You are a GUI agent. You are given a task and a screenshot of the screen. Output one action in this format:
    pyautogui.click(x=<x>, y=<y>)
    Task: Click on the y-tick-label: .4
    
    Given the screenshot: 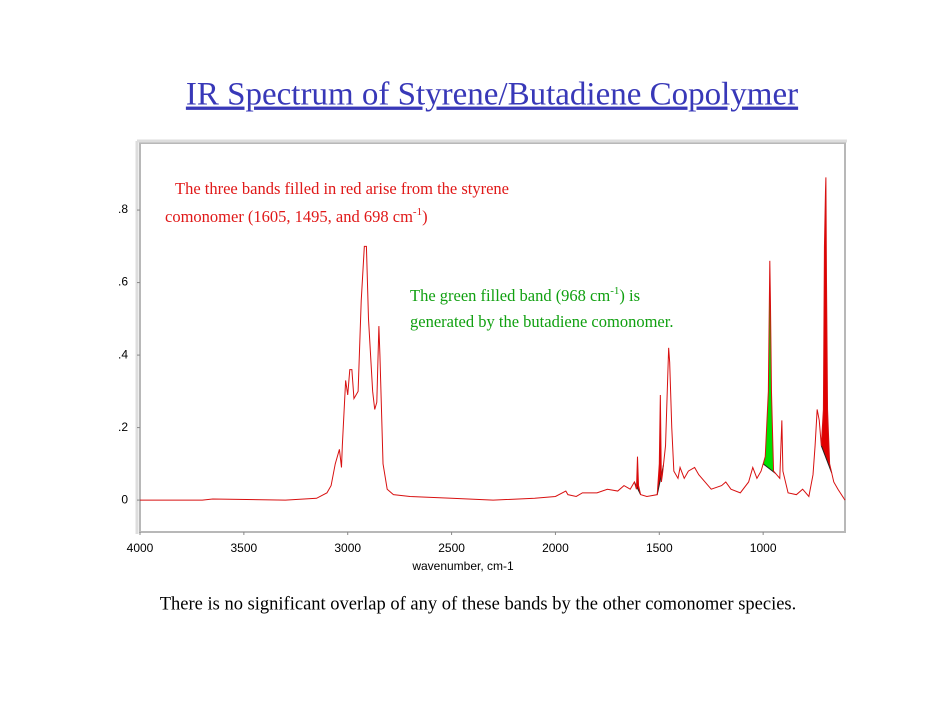 What is the action you would take?
    pyautogui.click(x=123, y=354)
    